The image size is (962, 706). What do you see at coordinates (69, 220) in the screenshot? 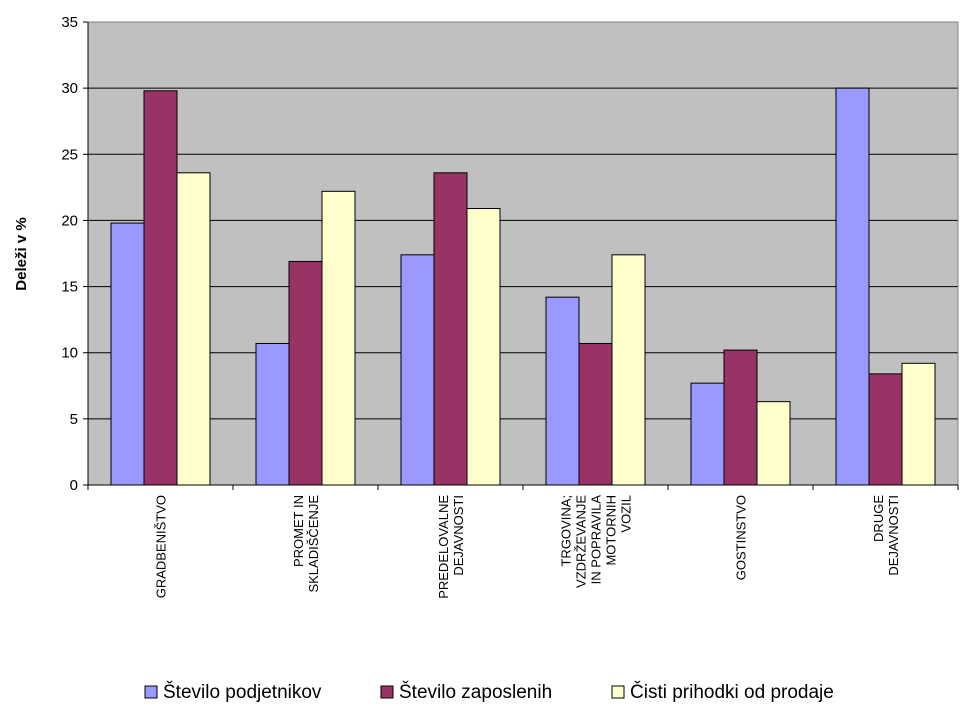
I see `y-tick-label: 20` at bounding box center [69, 220].